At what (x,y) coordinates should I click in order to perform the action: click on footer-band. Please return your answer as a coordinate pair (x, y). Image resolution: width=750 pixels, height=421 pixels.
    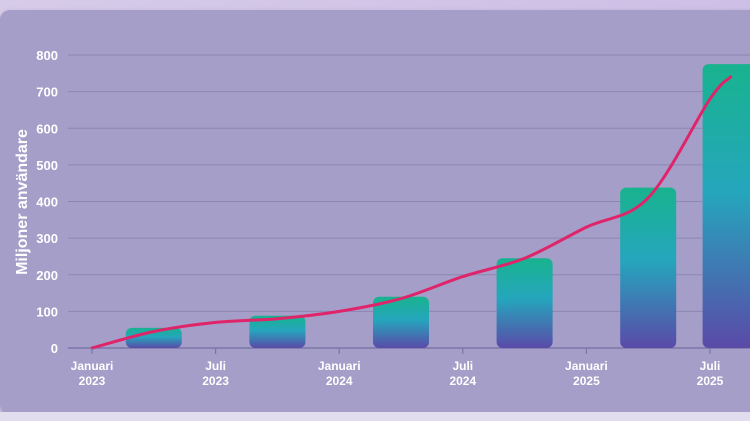
    Looking at the image, I should click on (375, 416).